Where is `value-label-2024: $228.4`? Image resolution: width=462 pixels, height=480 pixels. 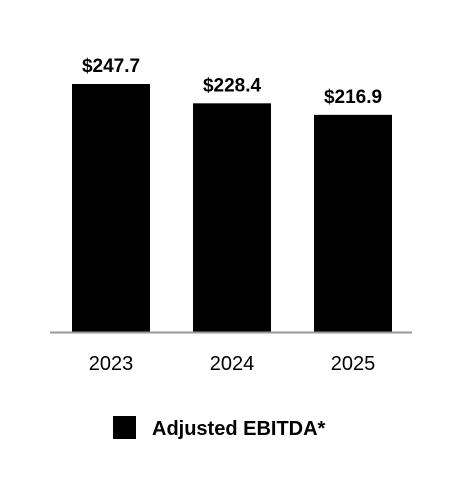
value-label-2024: $228.4 is located at coordinates (232, 85).